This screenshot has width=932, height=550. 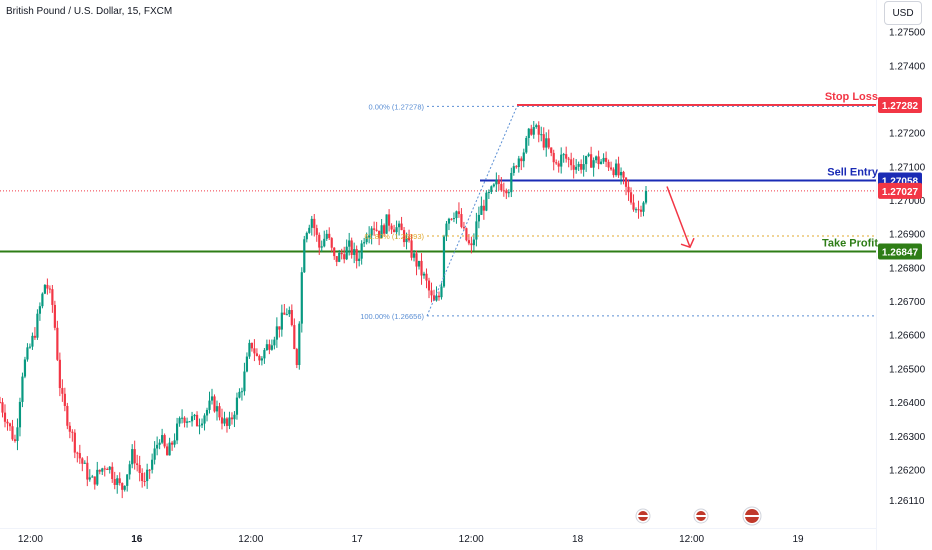 I want to click on y-tick-label: 1.26400, so click(x=907, y=403).